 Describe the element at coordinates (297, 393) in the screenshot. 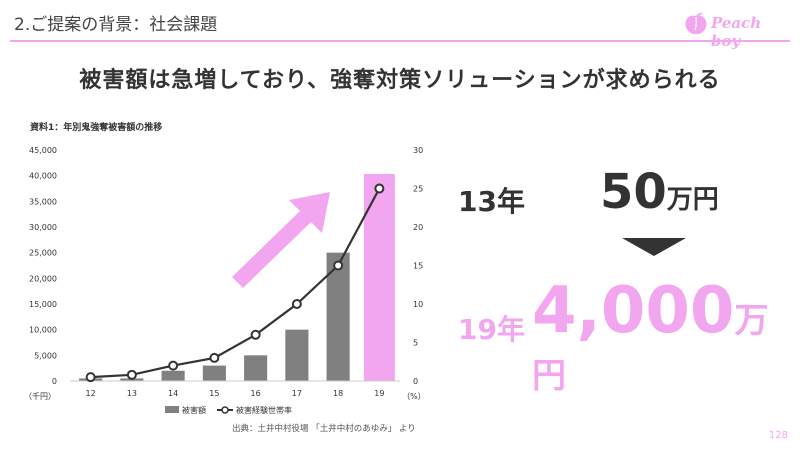

I see `x-axis-tick: 17` at that location.